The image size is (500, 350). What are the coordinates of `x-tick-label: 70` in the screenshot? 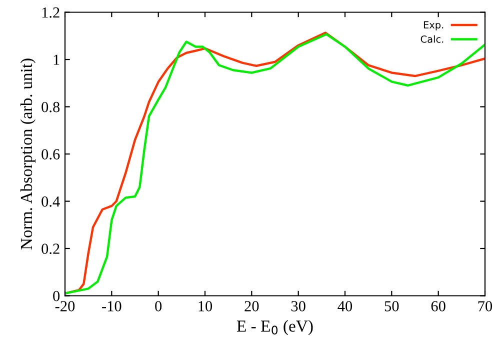 It's located at (485, 306).